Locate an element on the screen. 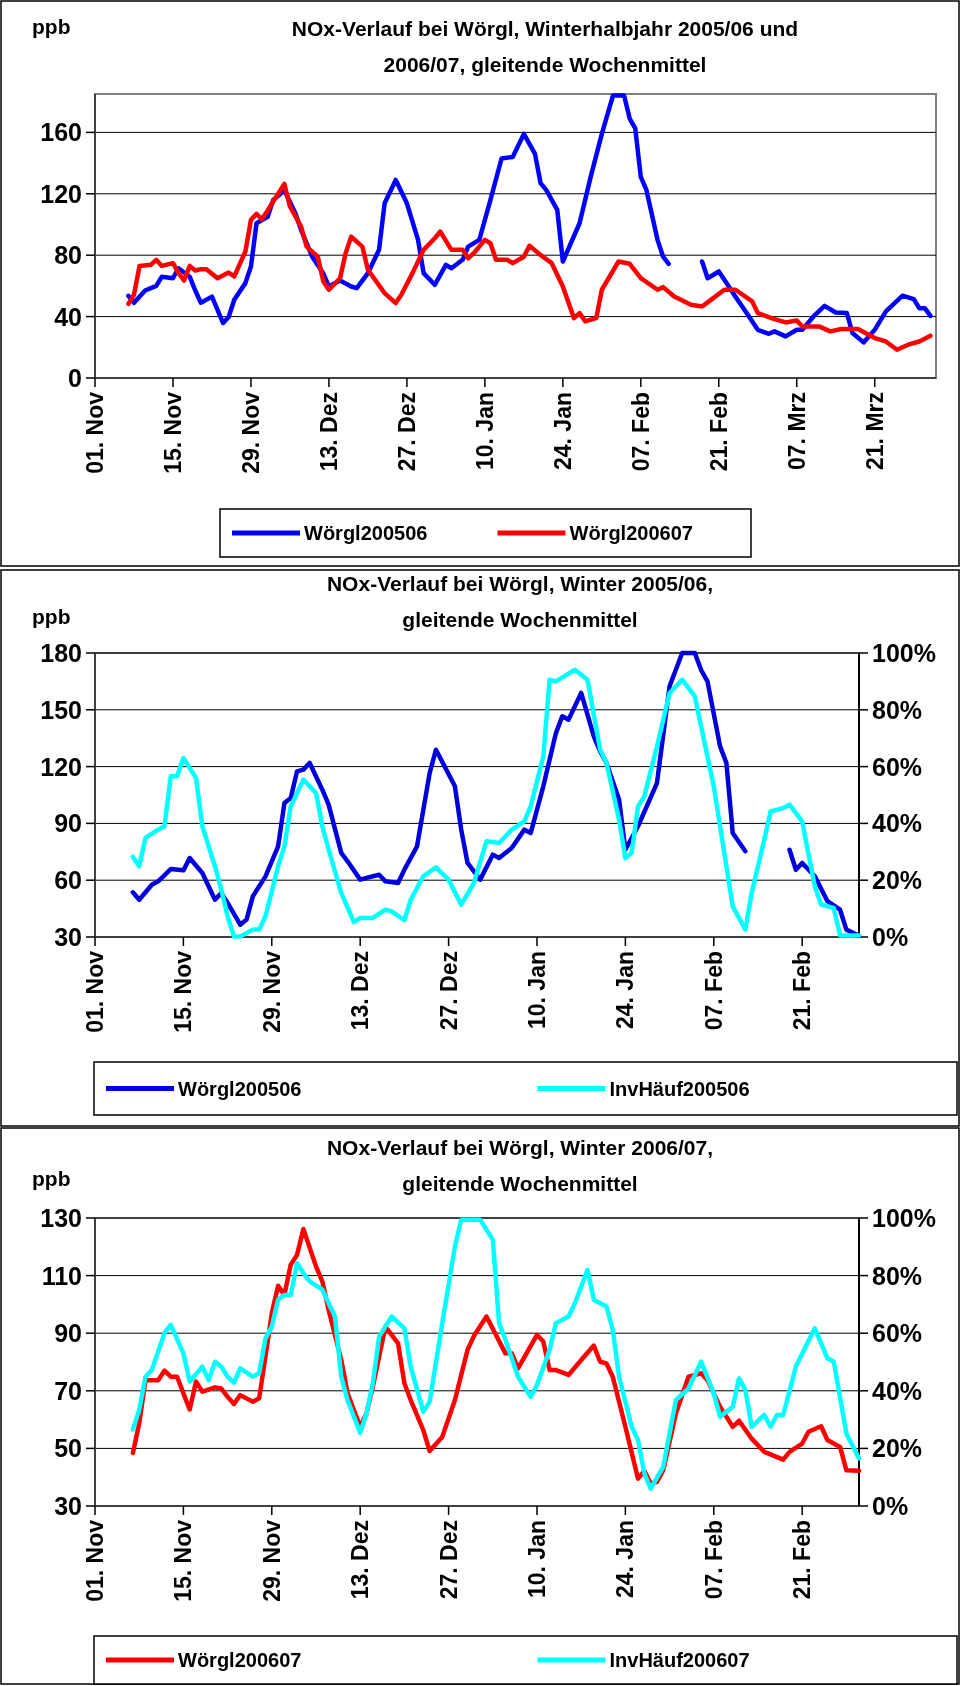 This screenshot has width=962, height=1686. chart-title: NOx-Verlauf bei Wörgl, Winterhalbjahr 2005/06 und 2006/07, gleitende Wochenmittel is located at coordinates (545, 46).